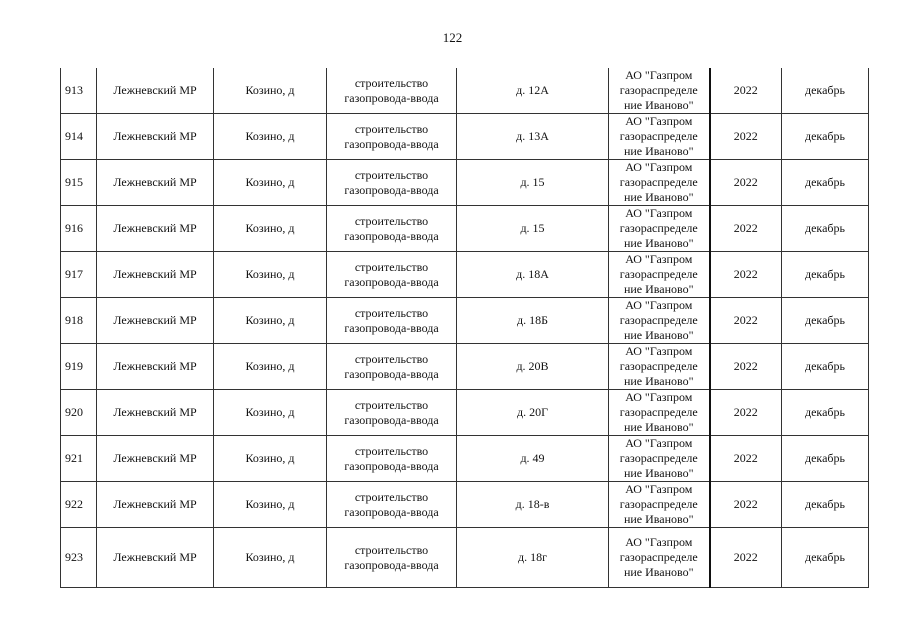 This screenshot has height=640, width=905. I want to click on row-number: 921, so click(78, 458).